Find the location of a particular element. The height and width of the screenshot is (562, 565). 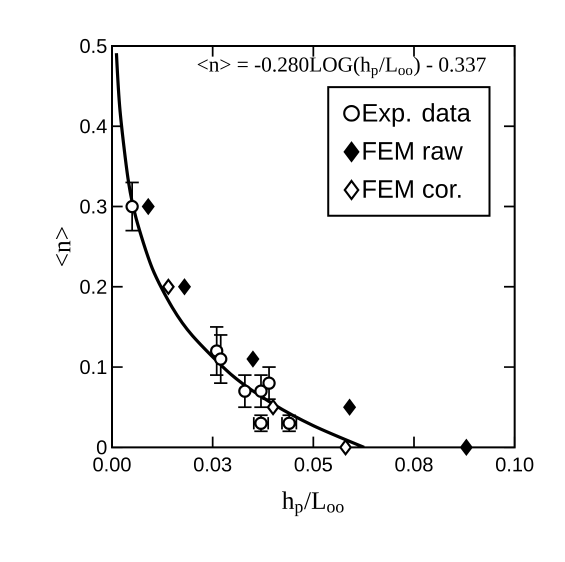

legend-label: FEM raw is located at coordinates (413, 151).